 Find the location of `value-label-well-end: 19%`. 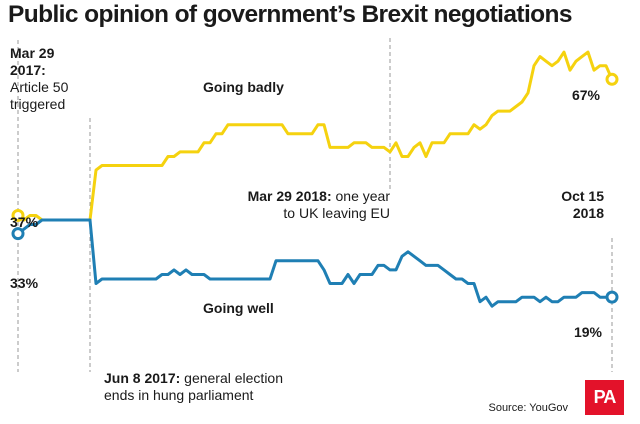

value-label-well-end: 19% is located at coordinates (588, 332).